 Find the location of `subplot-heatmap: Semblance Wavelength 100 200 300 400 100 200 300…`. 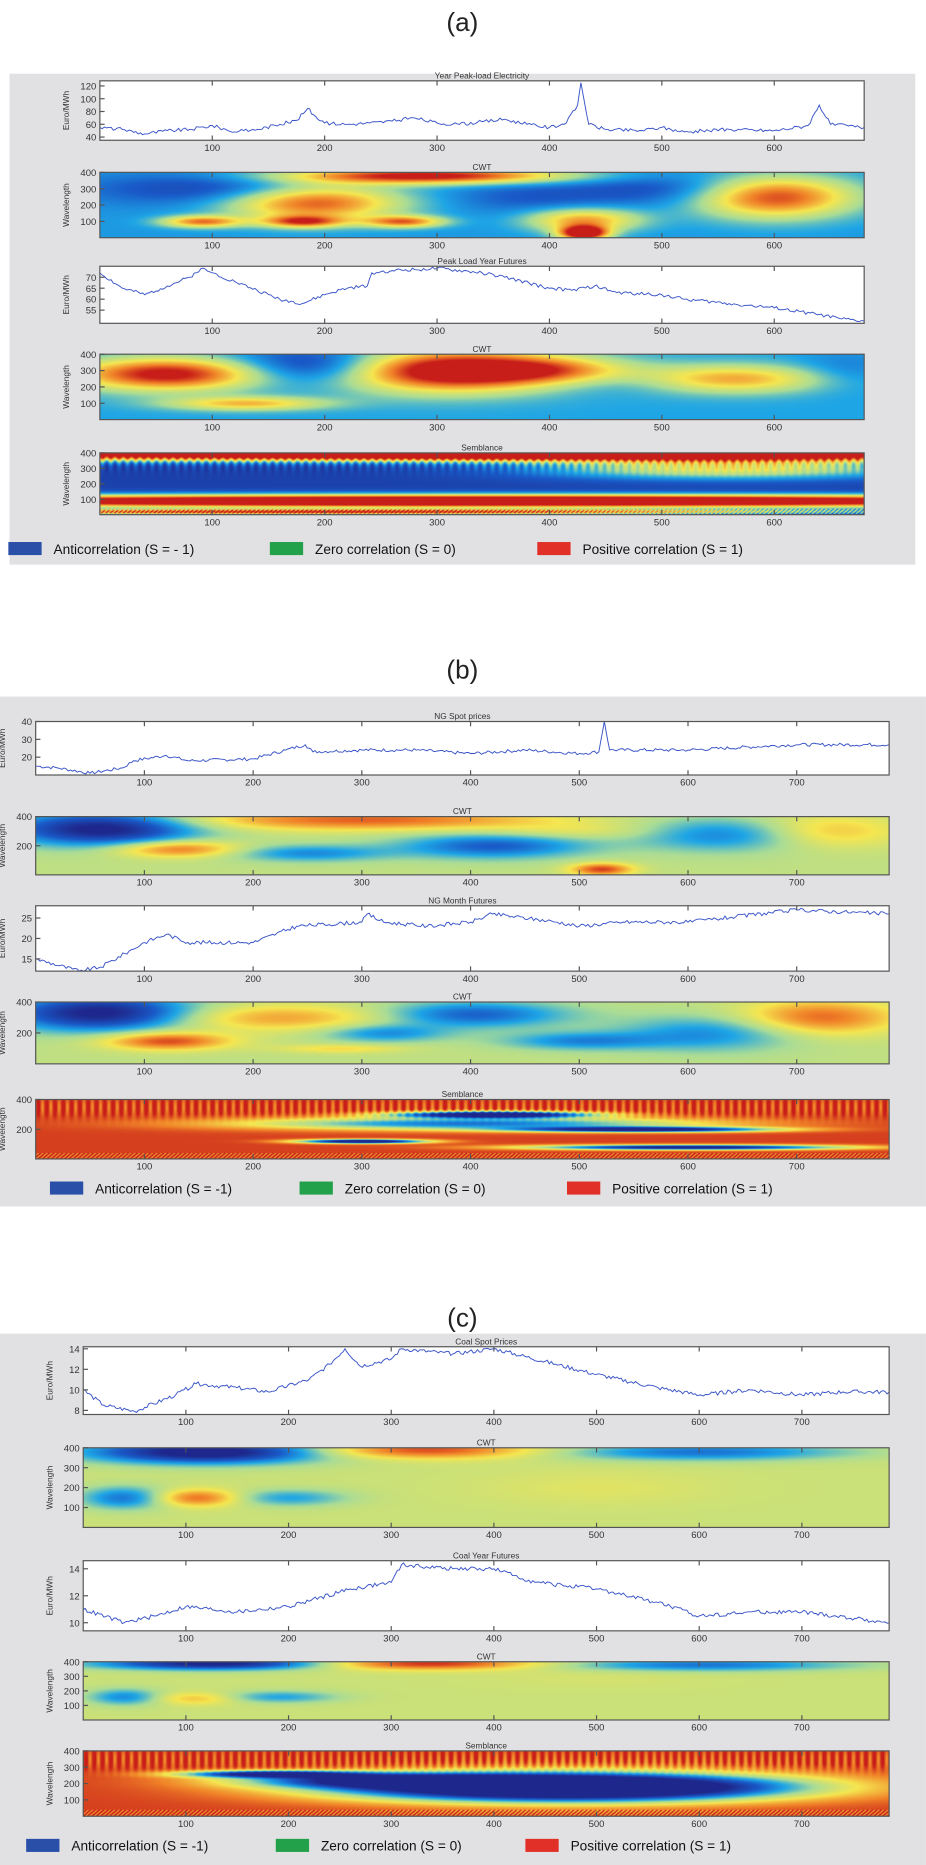

subplot-heatmap: Semblance Wavelength 100 200 300 400 100 200 300… is located at coordinates (463, 485).